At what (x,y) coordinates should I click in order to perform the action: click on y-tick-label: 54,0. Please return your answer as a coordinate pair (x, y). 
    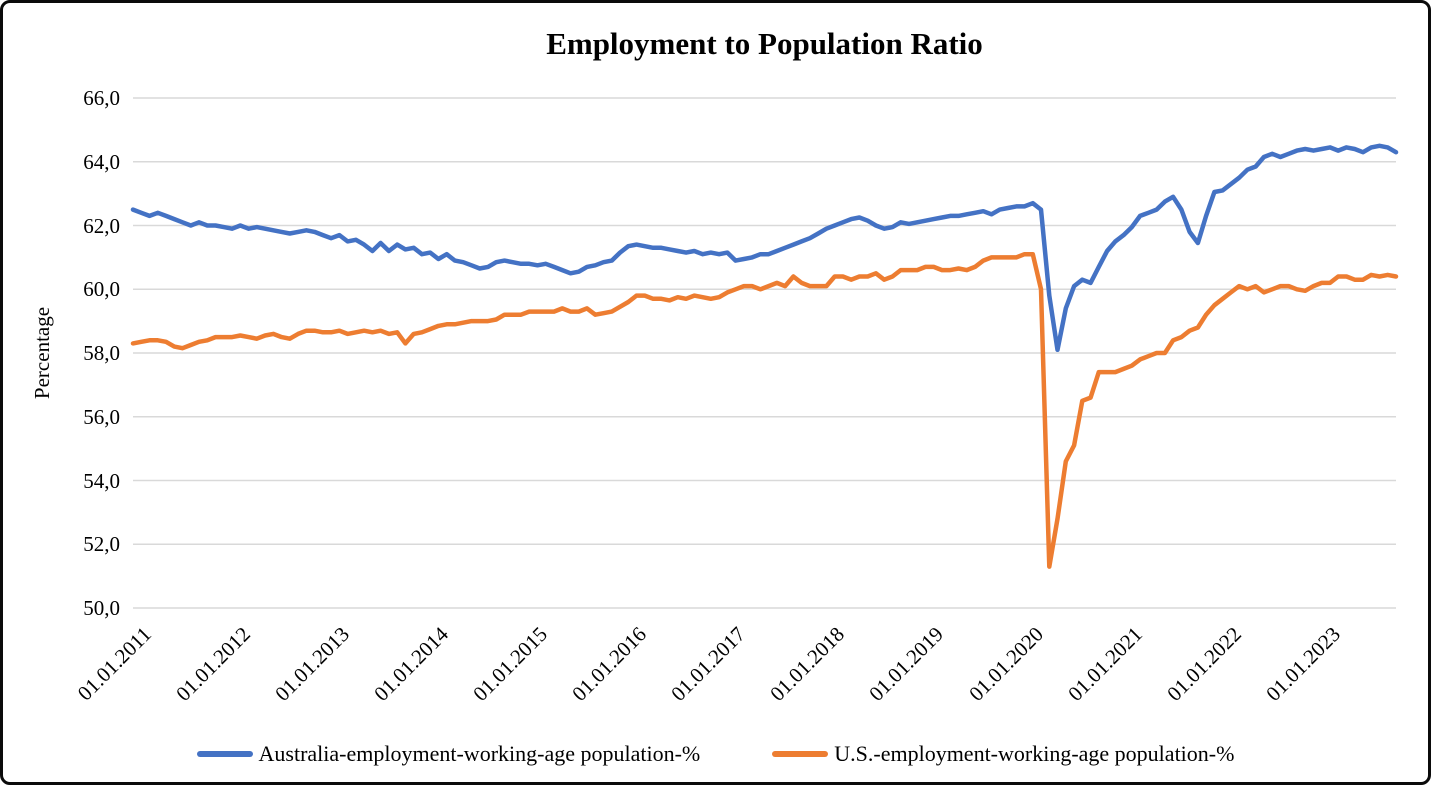
    Looking at the image, I should click on (101, 480).